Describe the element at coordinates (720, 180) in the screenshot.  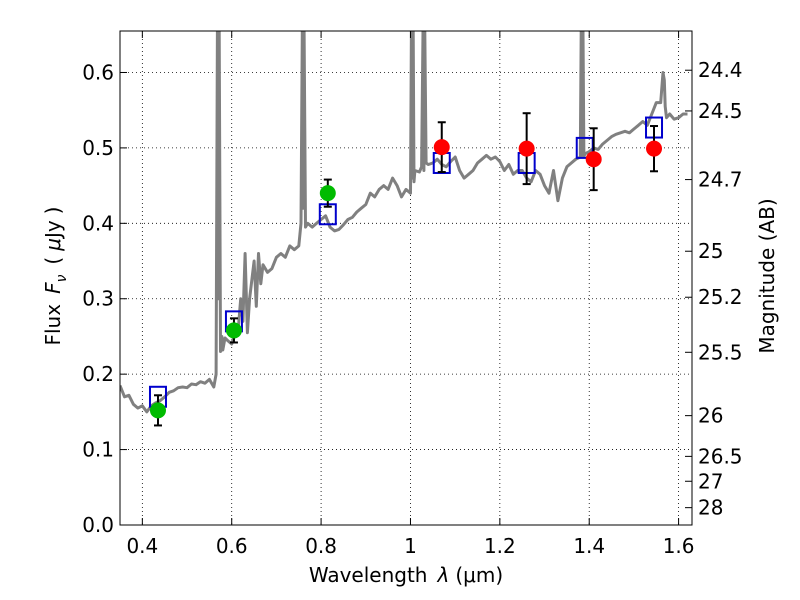
I see `magnitude-tick-label: 24.7` at that location.